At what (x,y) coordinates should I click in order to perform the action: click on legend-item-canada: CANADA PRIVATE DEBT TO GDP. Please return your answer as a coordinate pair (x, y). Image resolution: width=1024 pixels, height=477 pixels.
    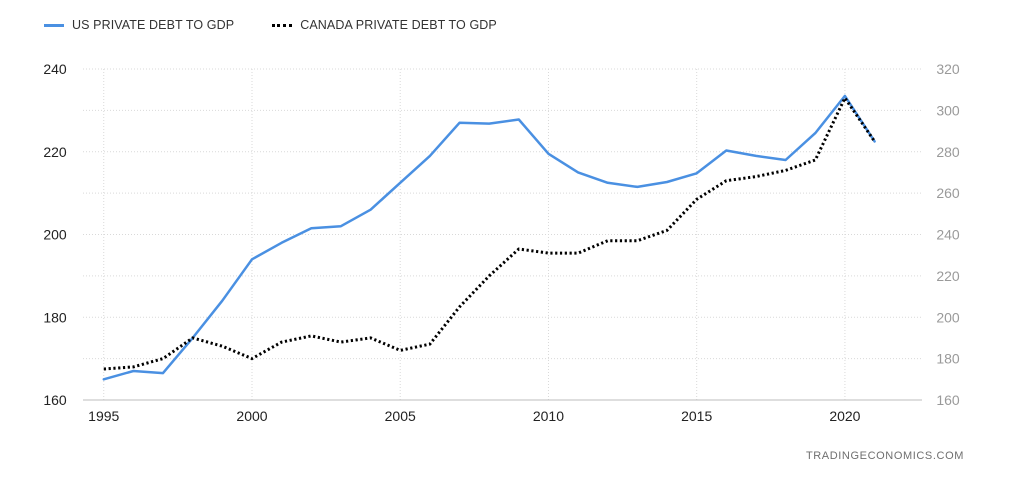
    Looking at the image, I should click on (384, 25).